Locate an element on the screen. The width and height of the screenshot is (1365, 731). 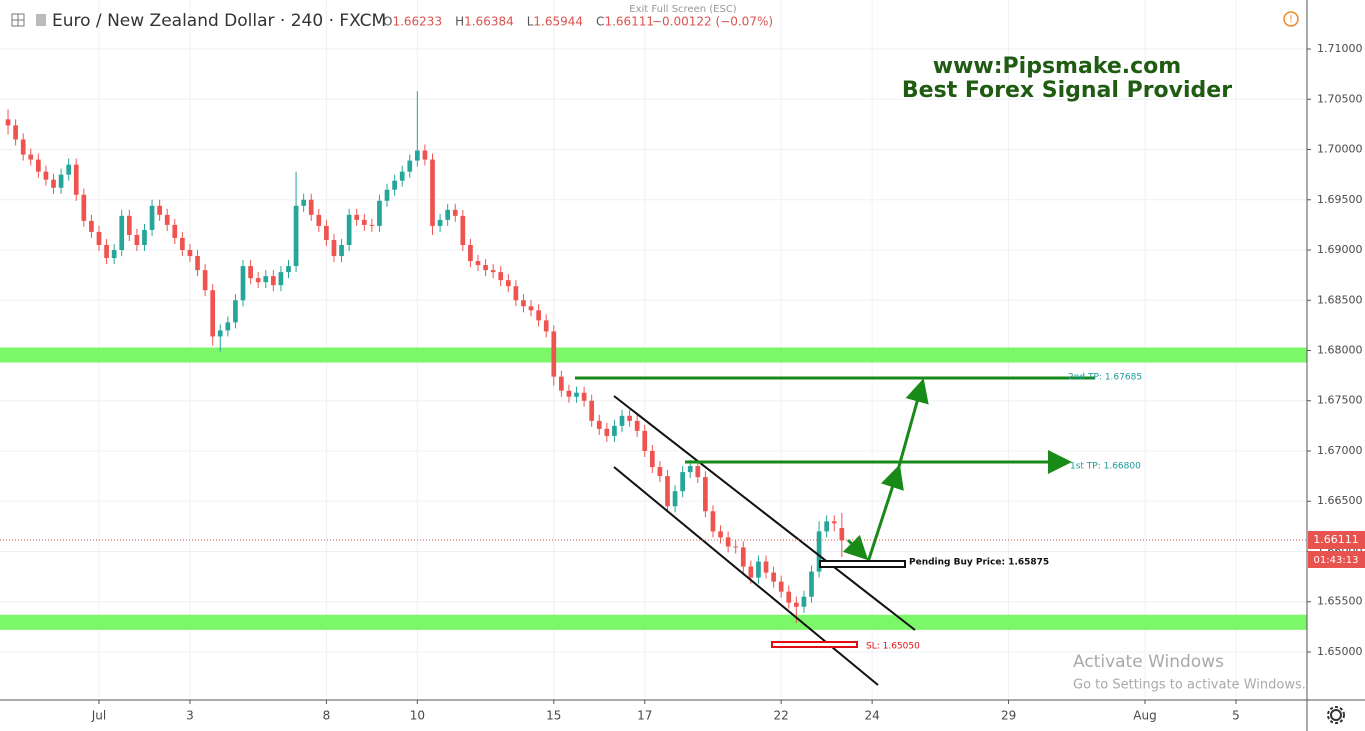
x-tick-label: 10 is located at coordinates (417, 716).